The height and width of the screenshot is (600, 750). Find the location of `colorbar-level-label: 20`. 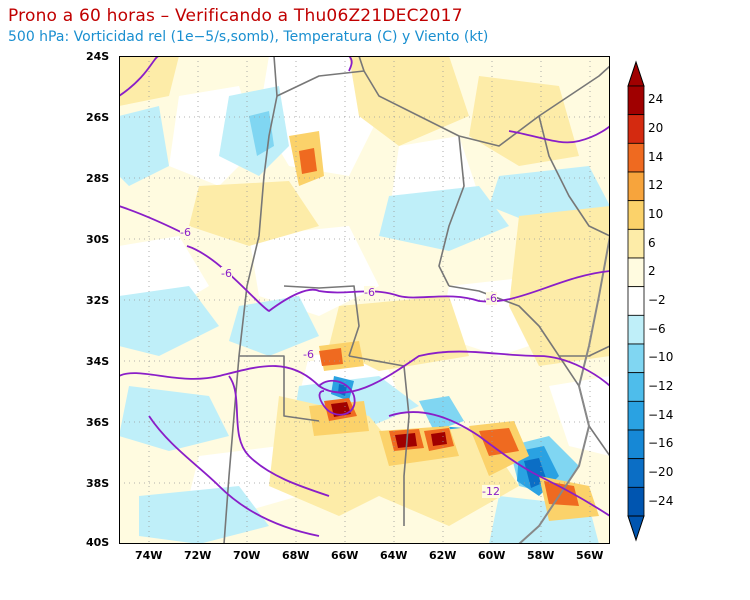

colorbar-level-label: 20 is located at coordinates (656, 128).